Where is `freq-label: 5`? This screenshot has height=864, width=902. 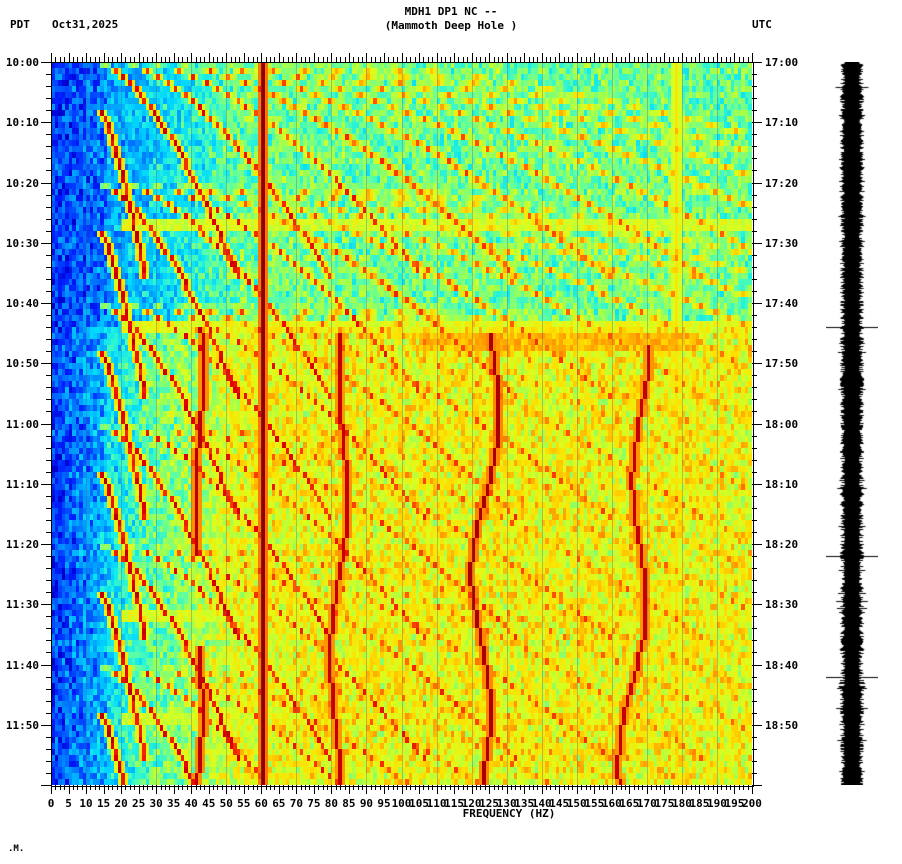
freq-label: 5 is located at coordinates (68, 803).